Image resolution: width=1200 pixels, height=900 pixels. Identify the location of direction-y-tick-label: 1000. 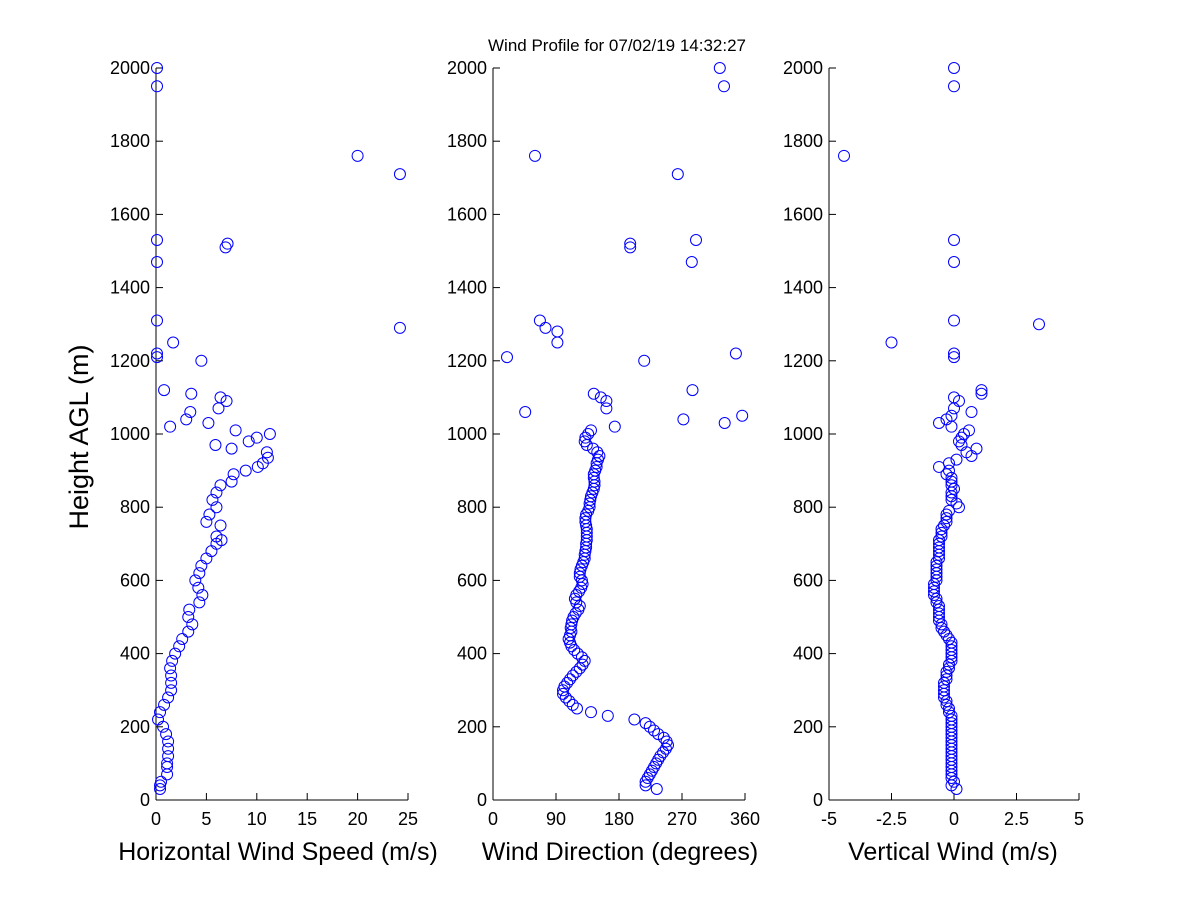
(467, 434).